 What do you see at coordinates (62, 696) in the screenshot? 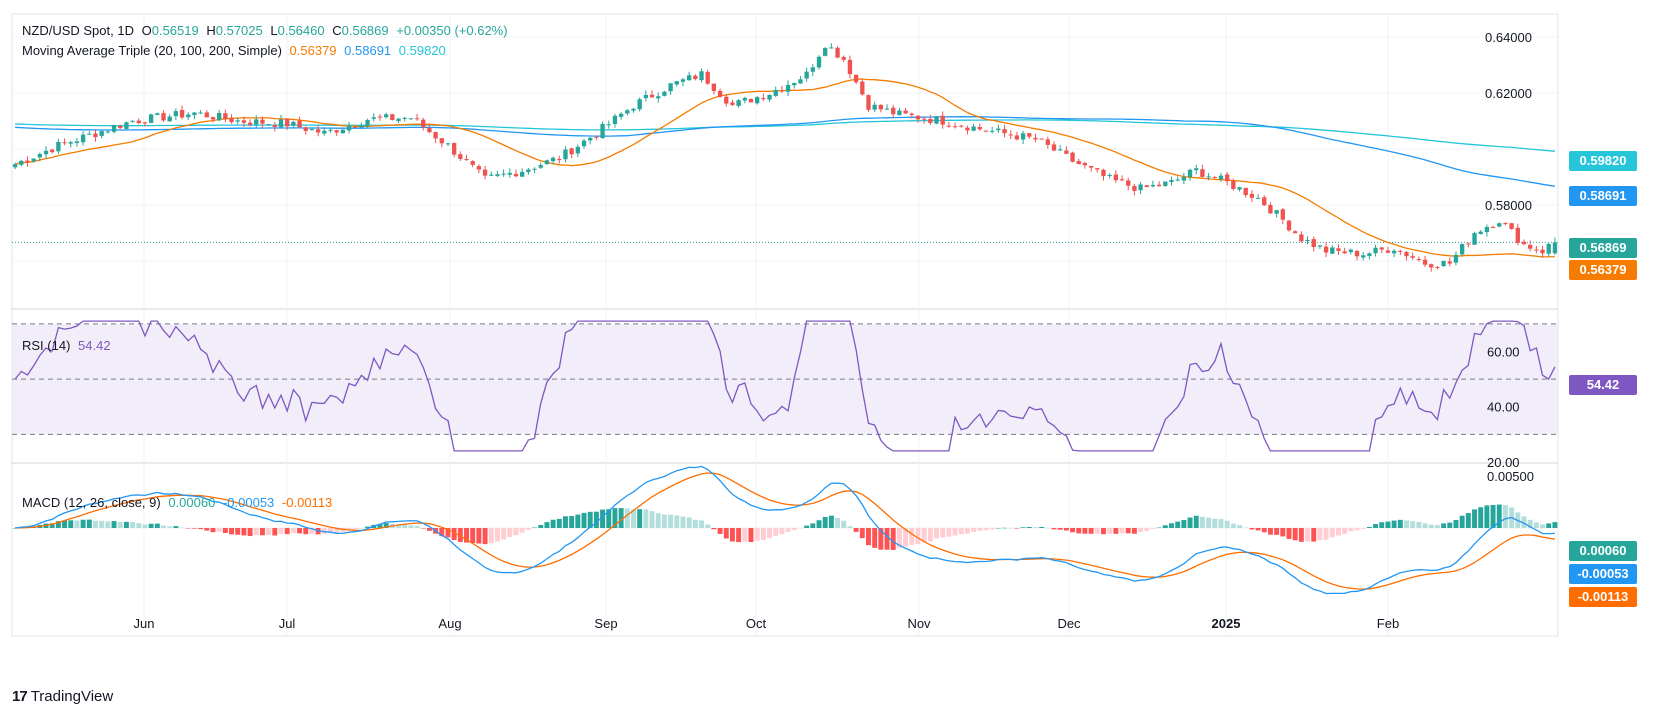
I see `tradingview-logo: 17 TradingView` at bounding box center [62, 696].